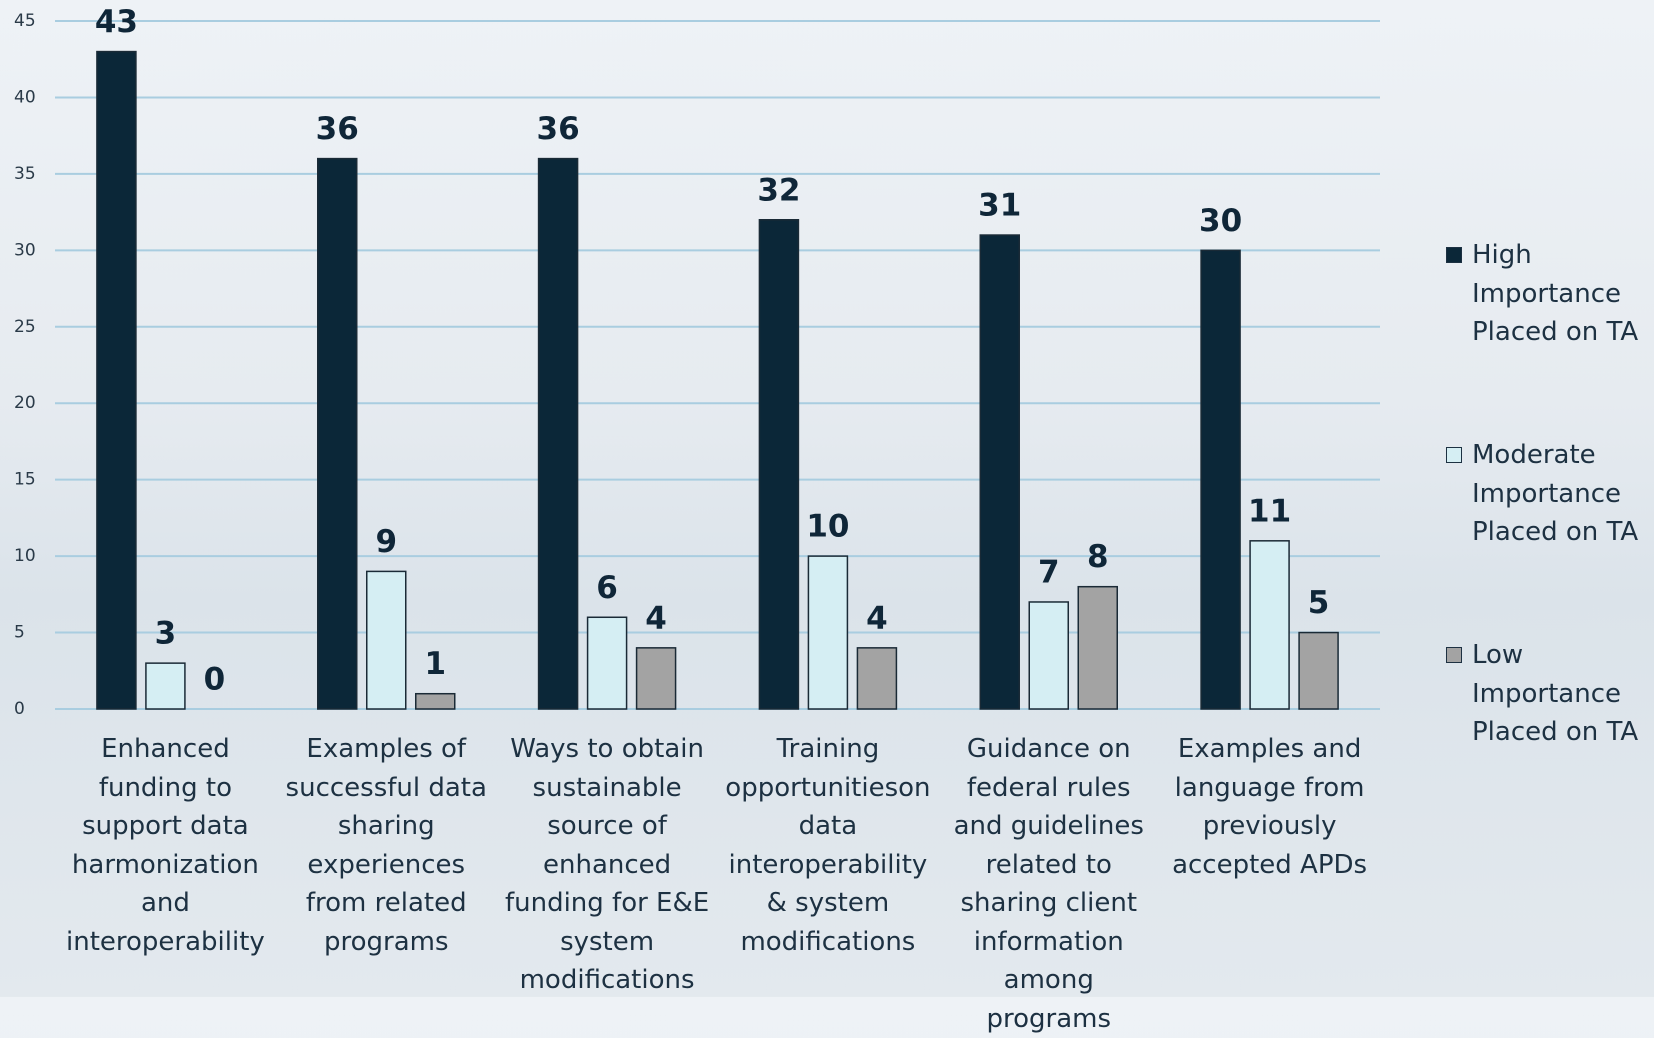  Describe the element at coordinates (25, 21) in the screenshot. I see `y-tick-label: 45` at that location.